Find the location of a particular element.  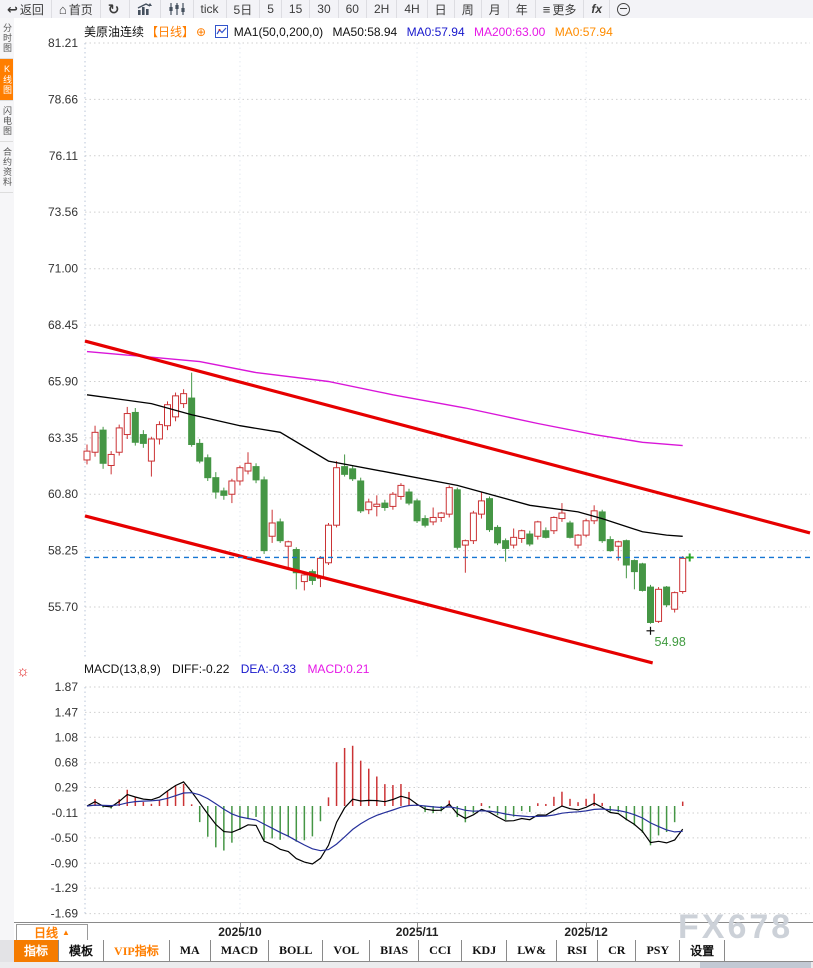

home-button: ⌂ 首页 is located at coordinates (76, 9).